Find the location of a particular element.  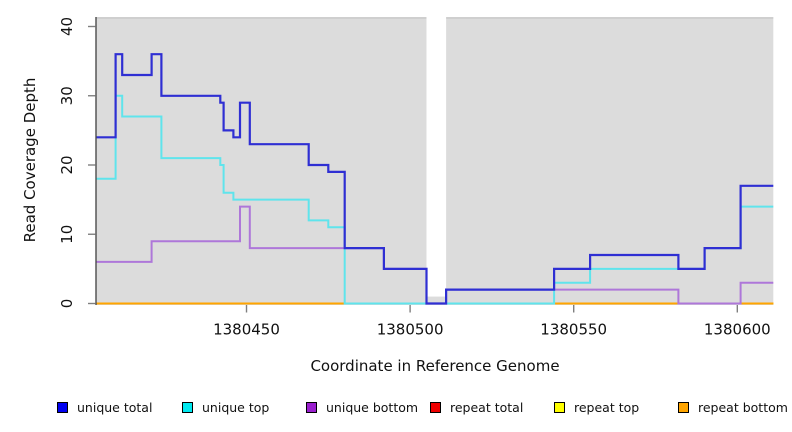

y-axis-title: Read Coverage Depth is located at coordinates (30, 160).